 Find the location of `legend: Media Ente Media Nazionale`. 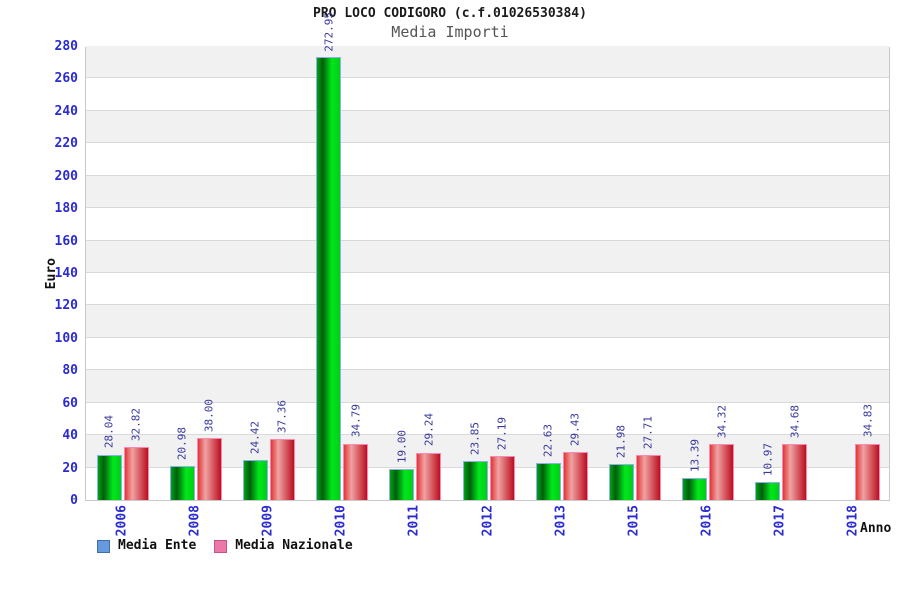

legend: Media Ente Media Nazionale is located at coordinates (225, 546).